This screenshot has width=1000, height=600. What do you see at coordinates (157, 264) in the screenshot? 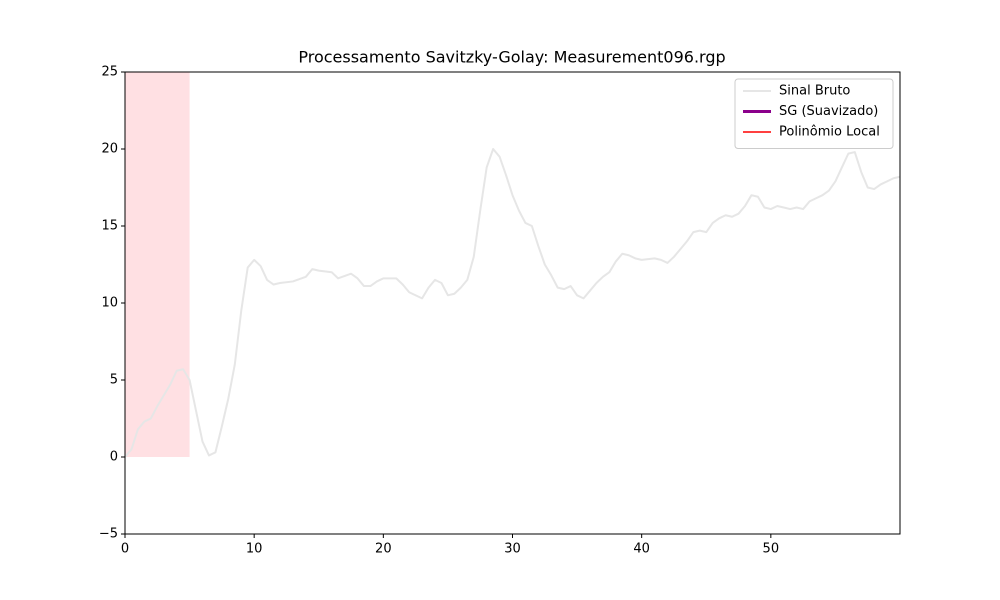
I see `highlight-span` at bounding box center [157, 264].